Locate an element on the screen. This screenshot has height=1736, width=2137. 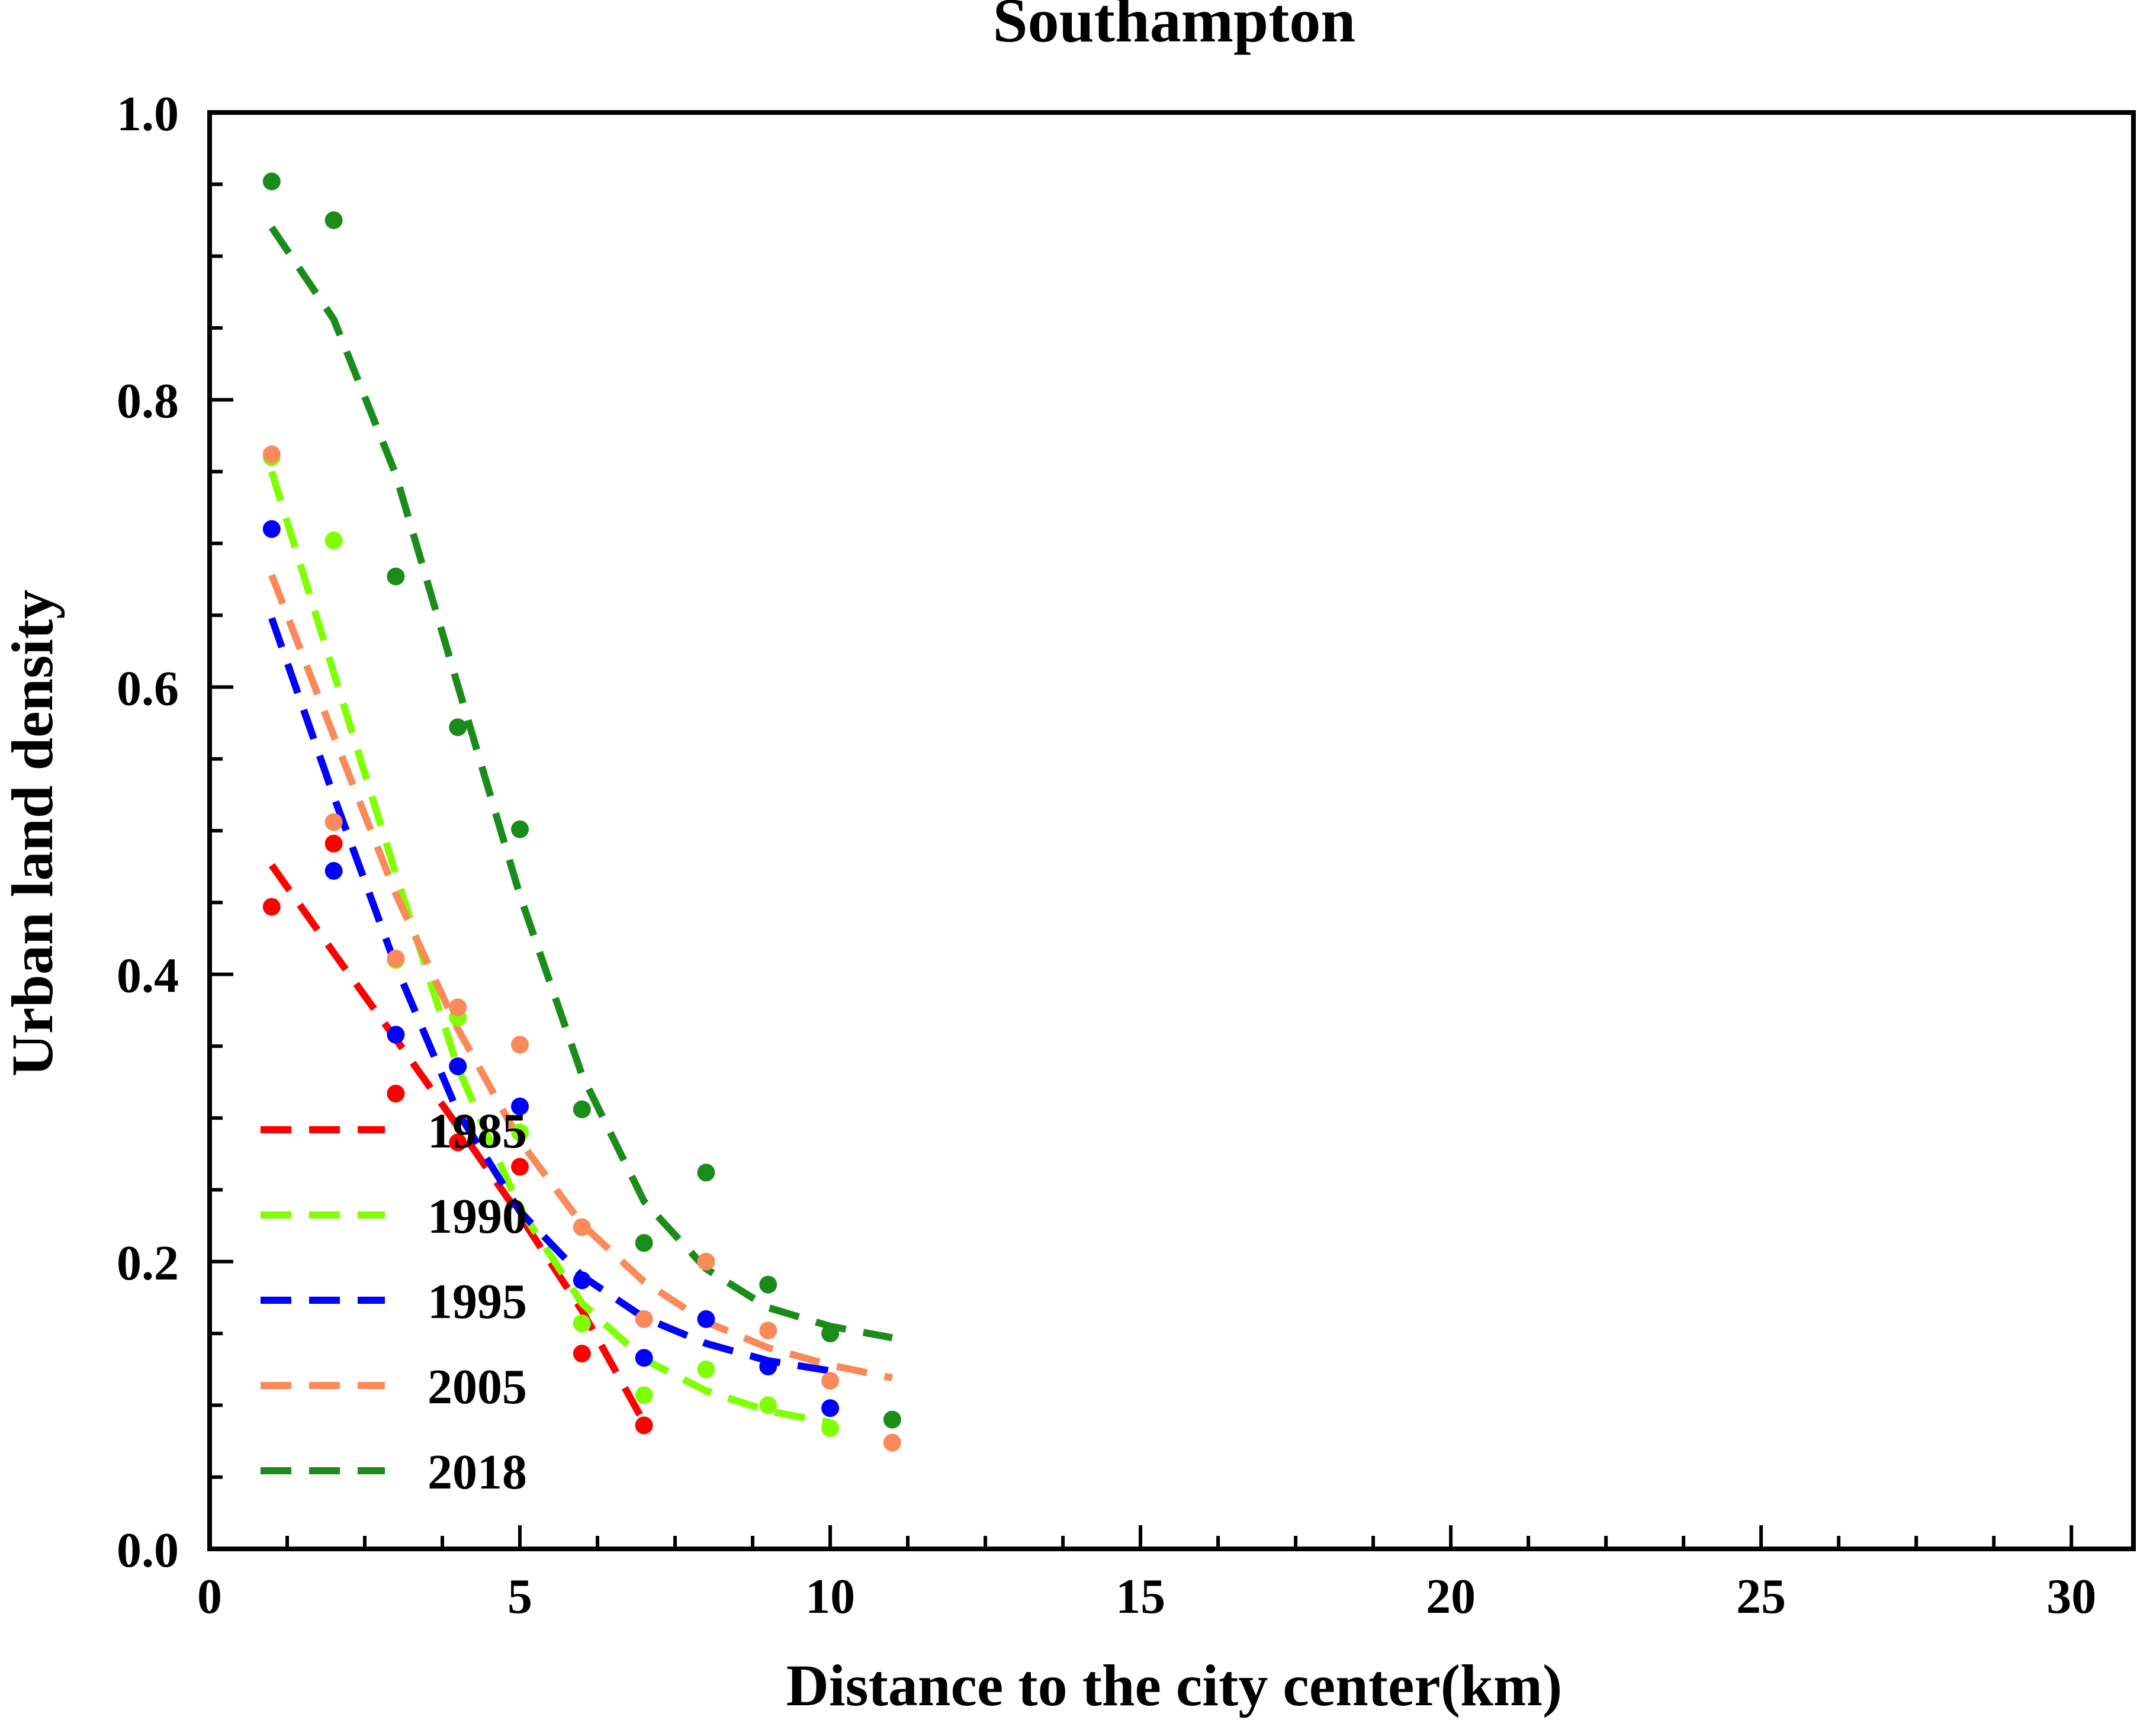
x-tick-label: 25 is located at coordinates (1761, 1596).